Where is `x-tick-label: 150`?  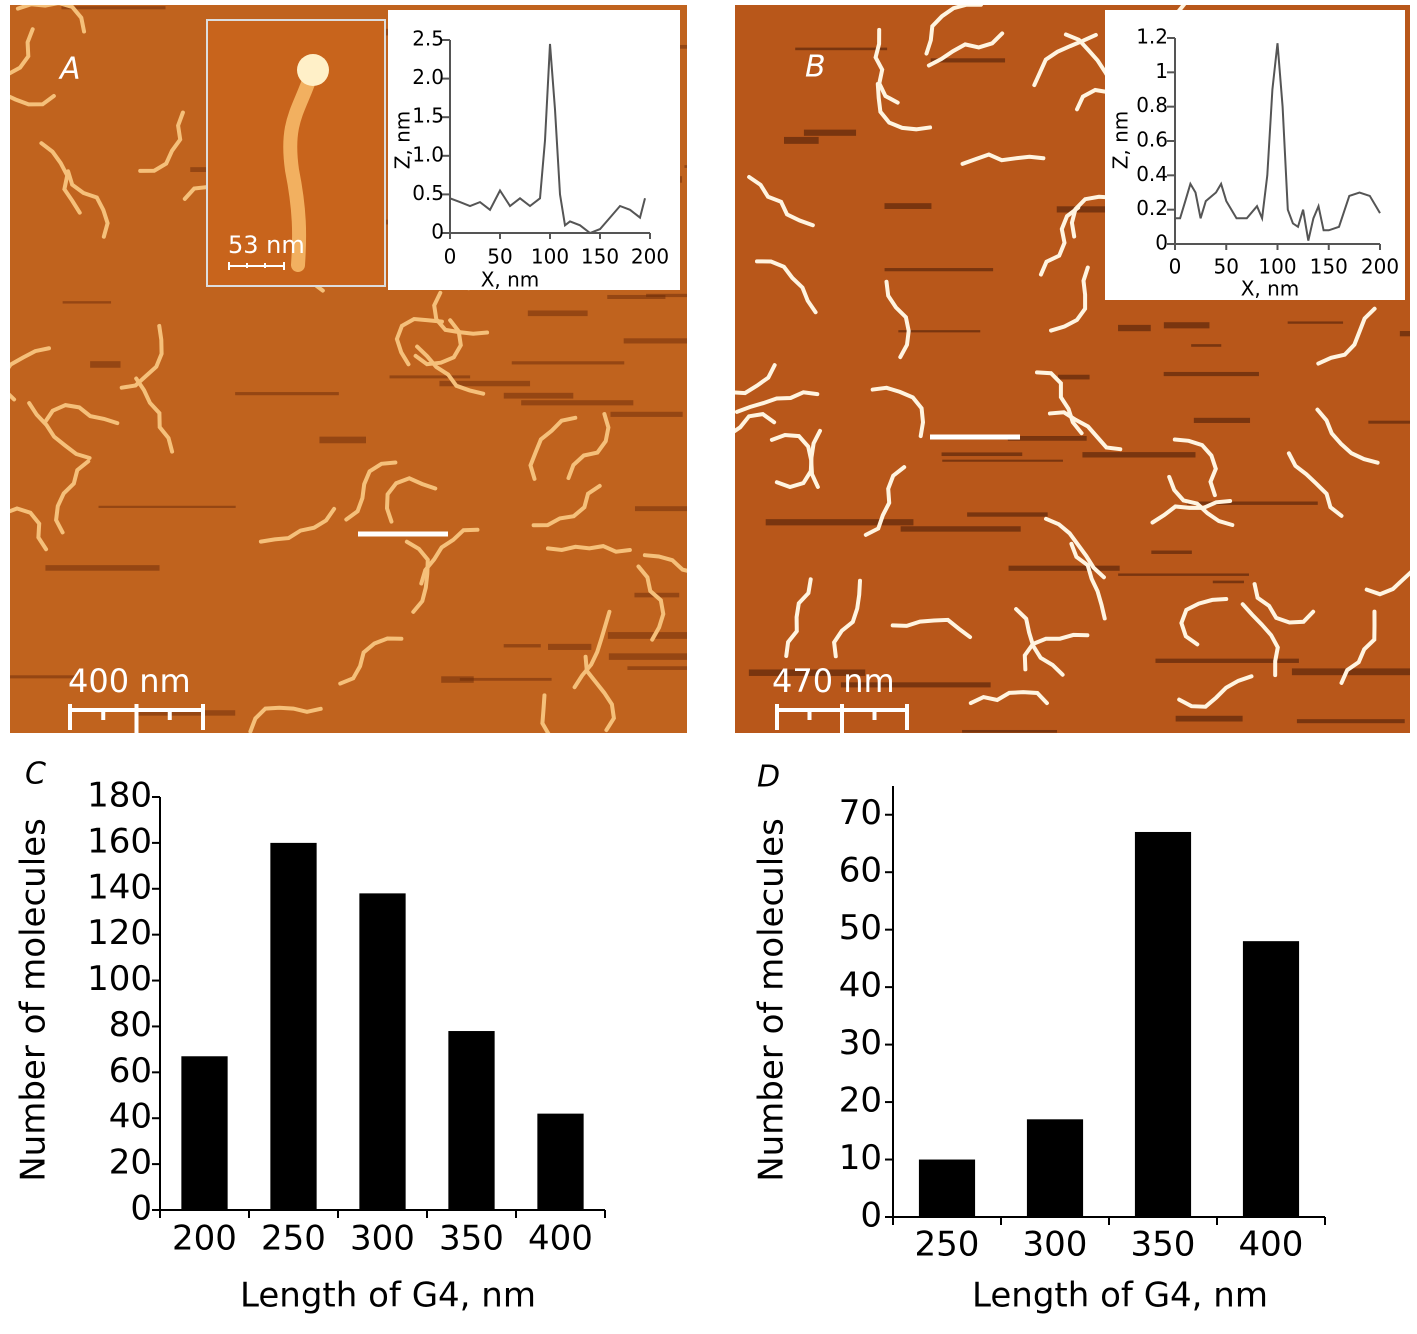
x-tick-label: 150 is located at coordinates (600, 257).